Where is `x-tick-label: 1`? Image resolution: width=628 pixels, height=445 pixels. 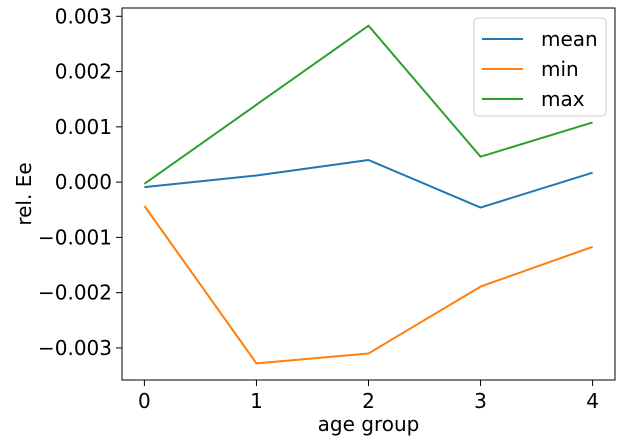
x-tick-label: 1 is located at coordinates (256, 401).